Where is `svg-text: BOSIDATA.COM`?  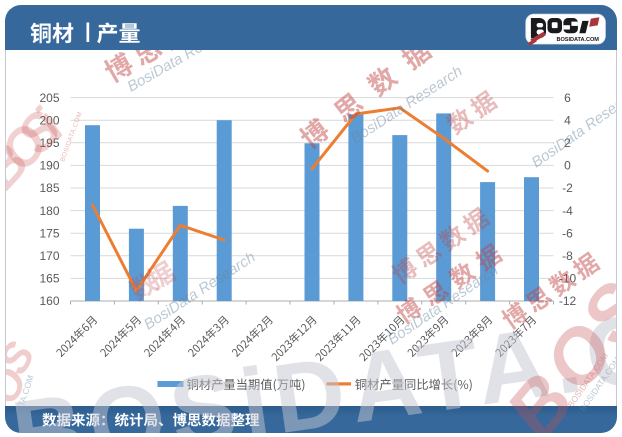 svg-text: BOSIDATA.COM is located at coordinates (578, 40).